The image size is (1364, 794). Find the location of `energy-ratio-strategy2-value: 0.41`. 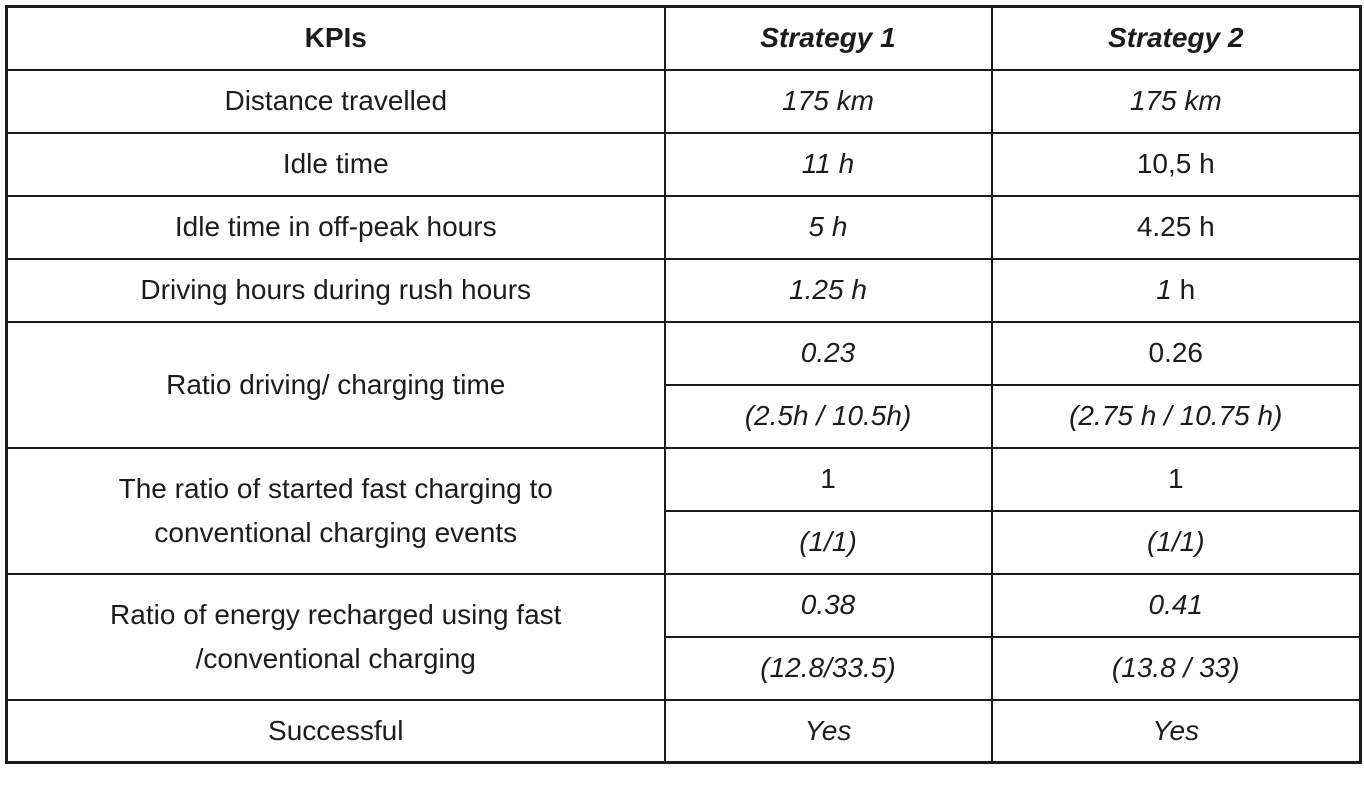

energy-ratio-strategy2-value: 0.41 is located at coordinates (1176, 605).